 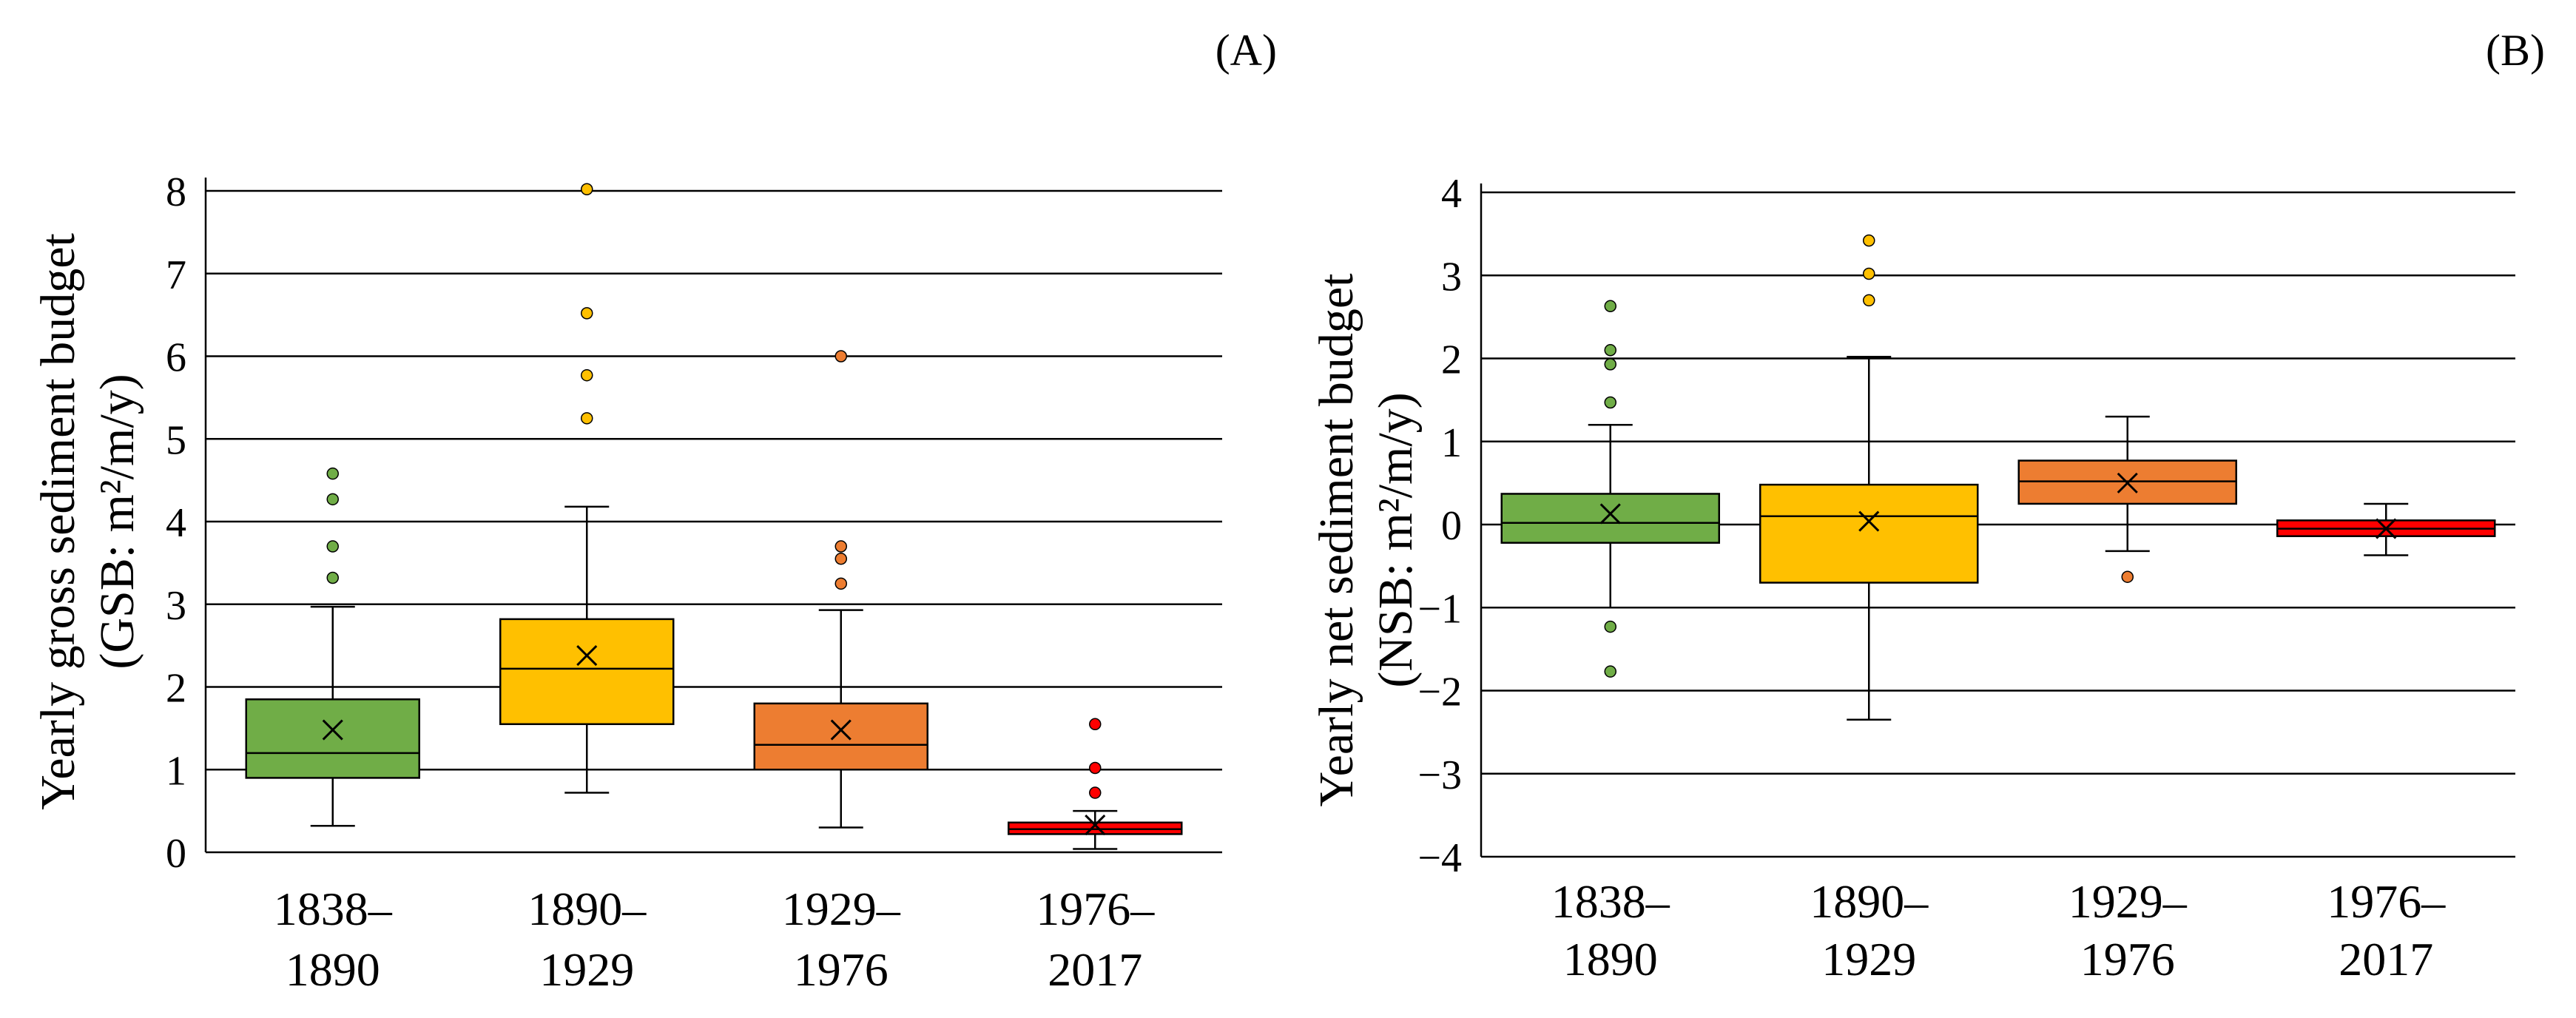 I want to click on y-ticks-b: −4 −3 −2 −1 0 1 2 3 4, so click(x=1439, y=526).